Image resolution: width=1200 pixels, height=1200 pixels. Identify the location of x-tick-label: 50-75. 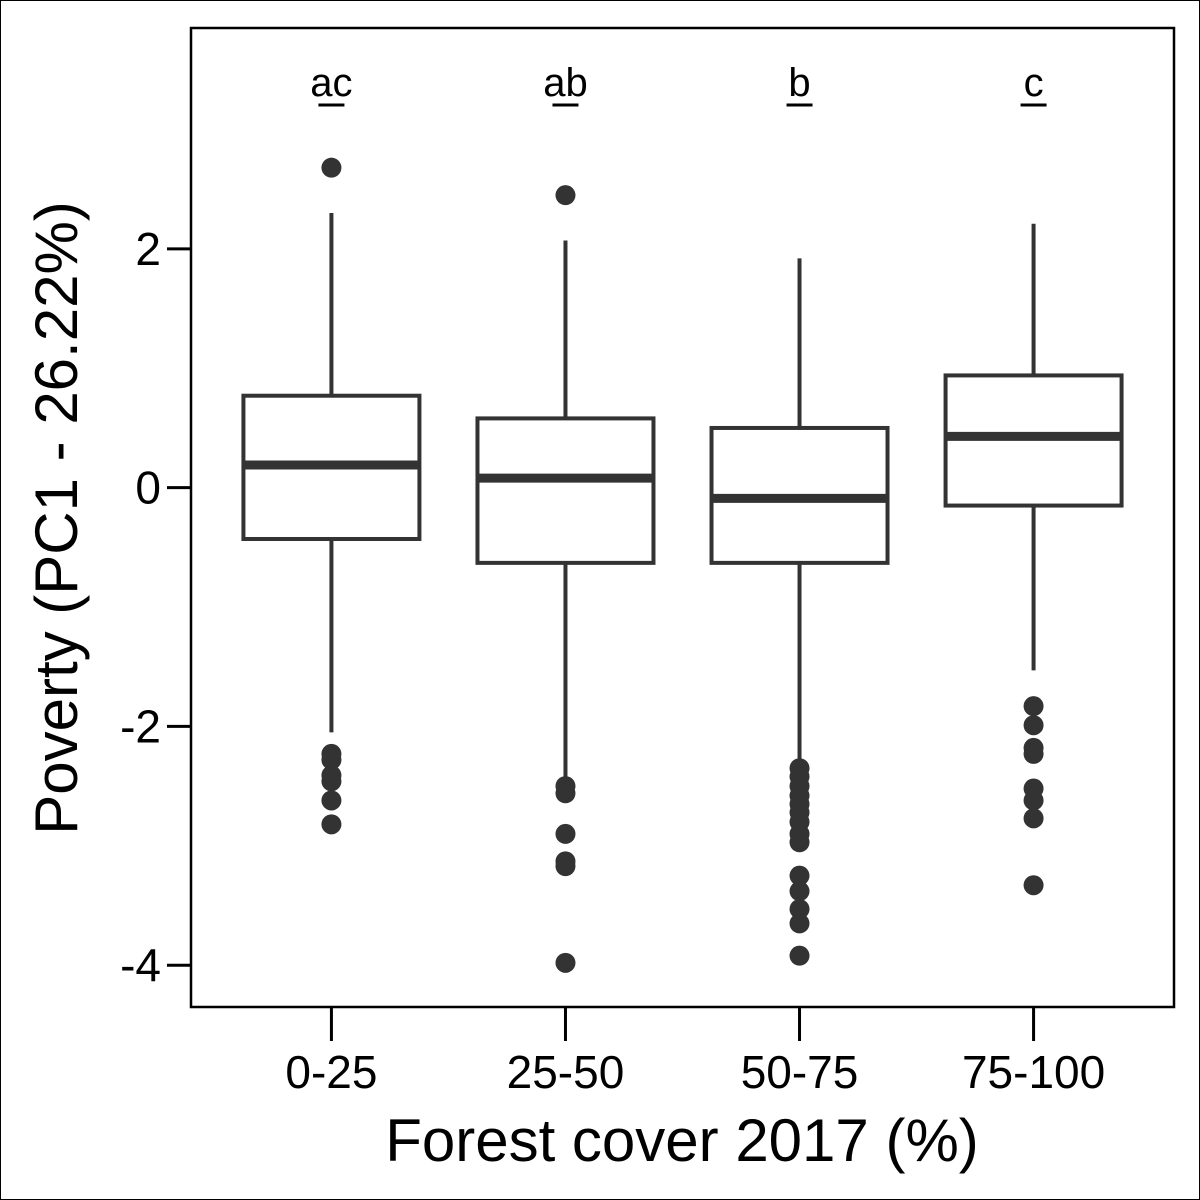
(800, 1072).